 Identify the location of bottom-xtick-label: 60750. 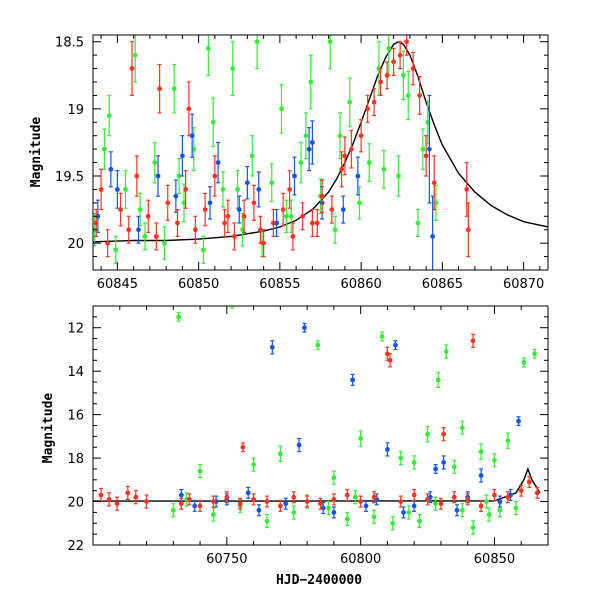
(226, 559).